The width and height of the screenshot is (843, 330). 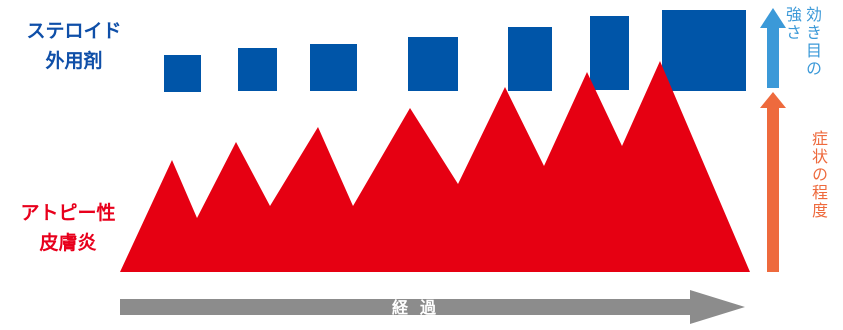 I want to click on time-label: 経過, so click(x=419, y=307).